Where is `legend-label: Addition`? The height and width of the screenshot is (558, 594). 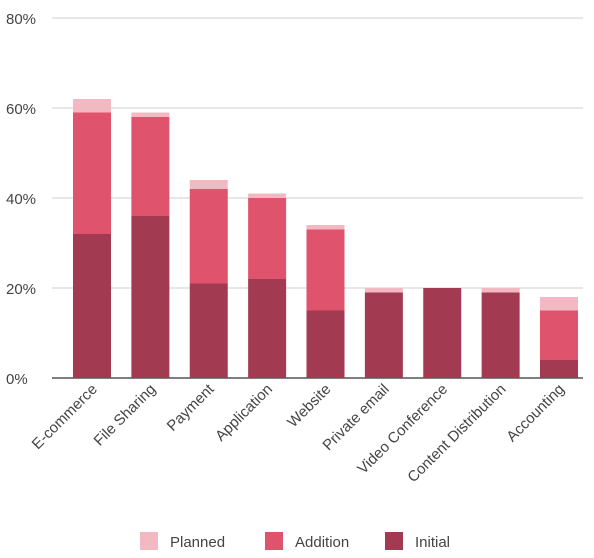 legend-label: Addition is located at coordinates (322, 542).